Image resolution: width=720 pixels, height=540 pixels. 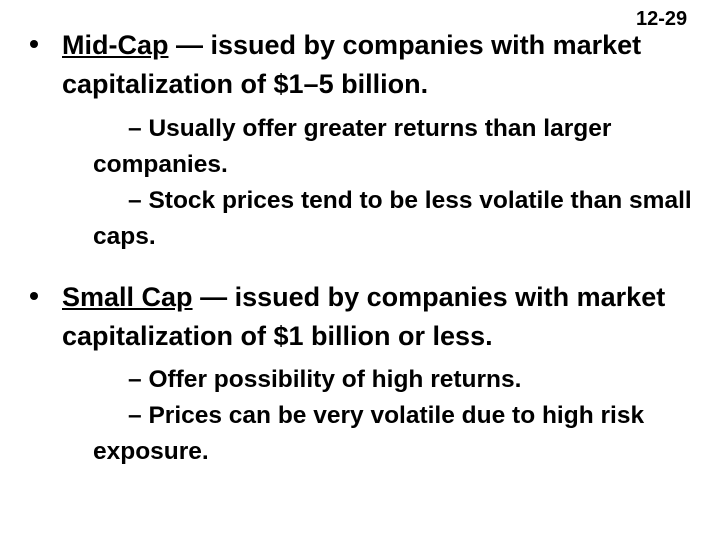 I want to click on sub-bullet-text: Offer possibility of high returns., so click(x=335, y=379).